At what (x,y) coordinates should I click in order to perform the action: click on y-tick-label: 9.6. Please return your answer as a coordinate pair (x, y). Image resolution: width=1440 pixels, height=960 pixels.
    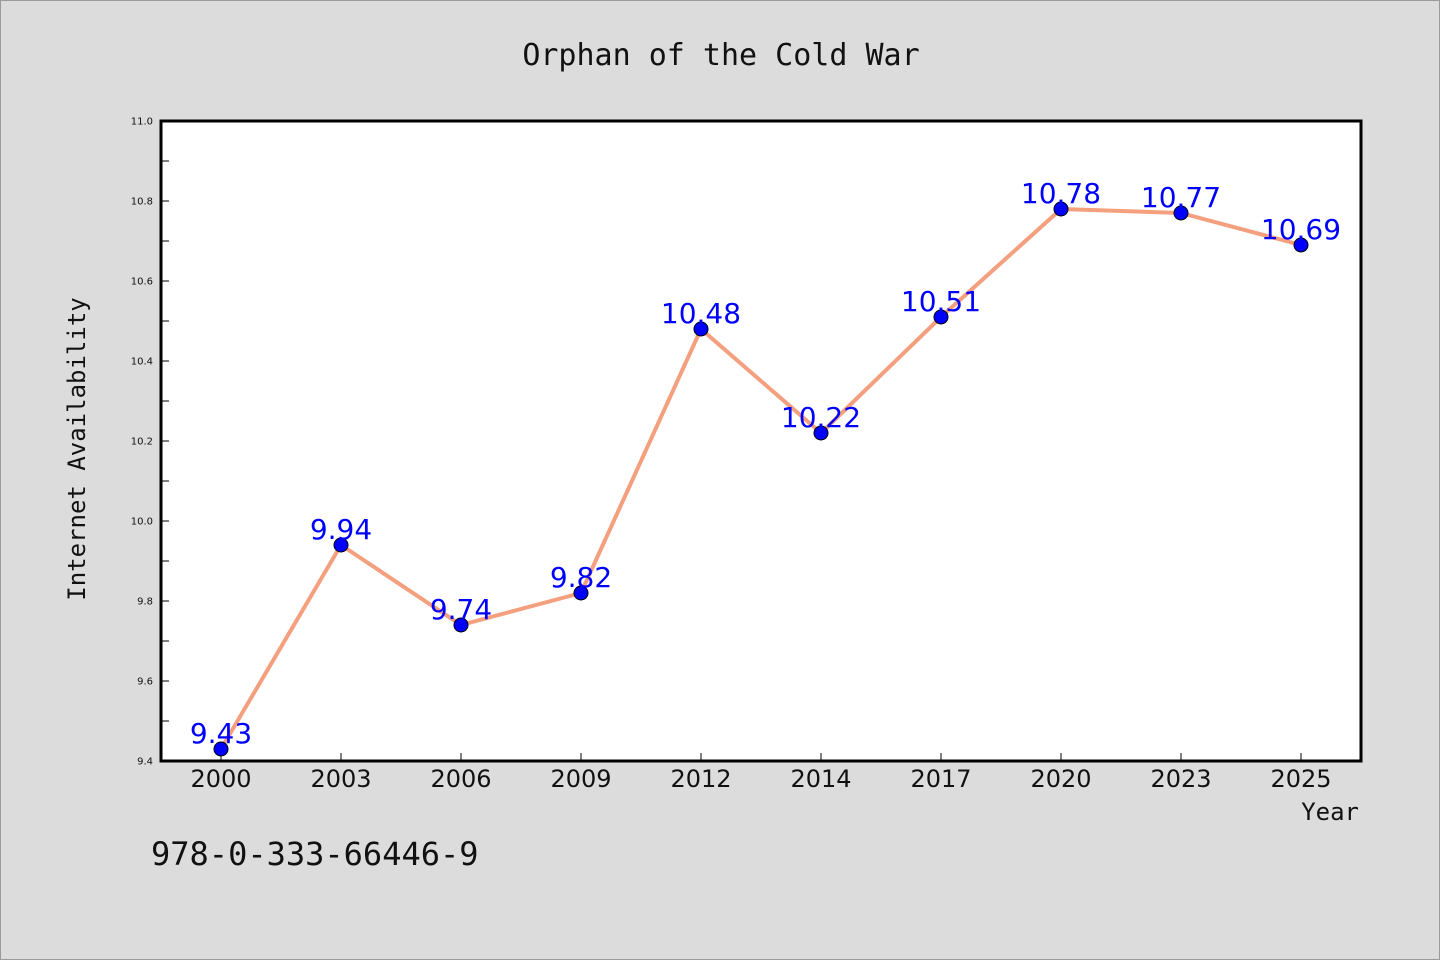
    Looking at the image, I should click on (145, 682).